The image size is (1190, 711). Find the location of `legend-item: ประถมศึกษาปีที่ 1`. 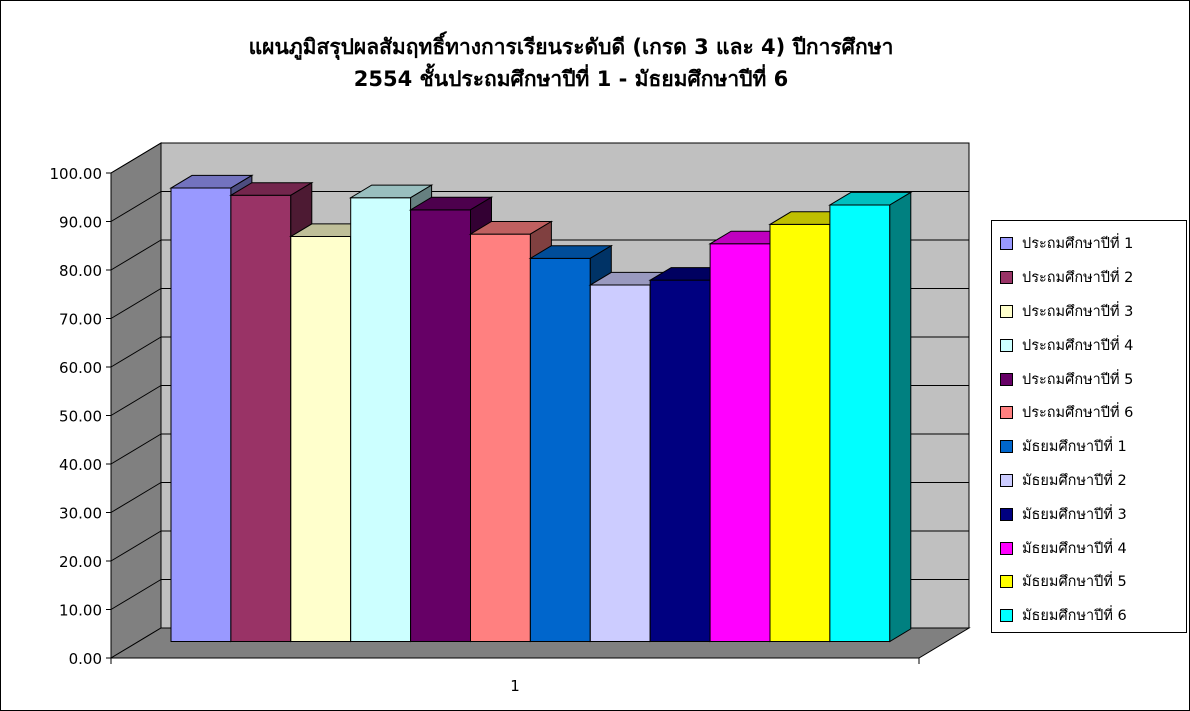

legend-item: ประถมศึกษาปีที่ 1 is located at coordinates (1093, 244).